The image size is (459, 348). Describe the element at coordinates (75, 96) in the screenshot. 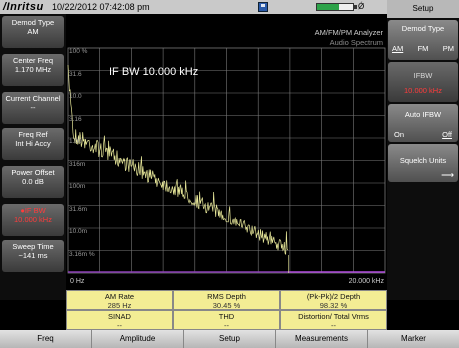

I see `y-axis-label: 10.0` at that location.